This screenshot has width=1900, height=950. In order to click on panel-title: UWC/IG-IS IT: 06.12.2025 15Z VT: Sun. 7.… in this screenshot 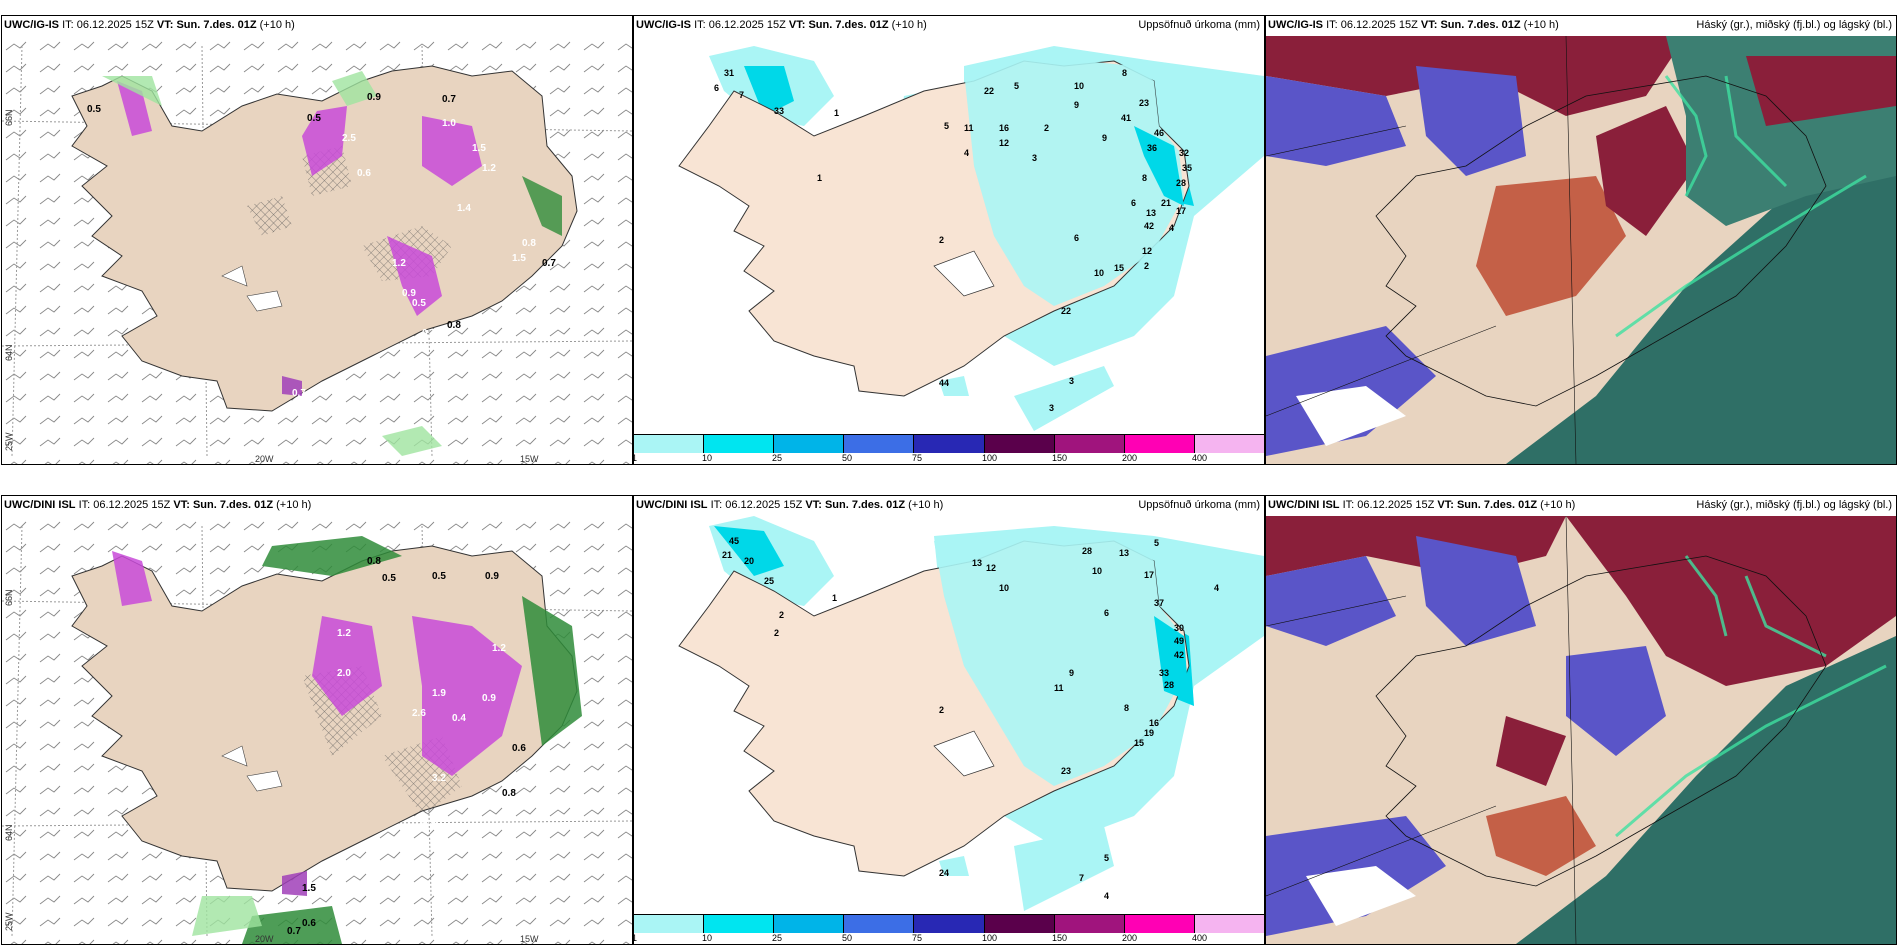, I will do `click(781, 25)`.